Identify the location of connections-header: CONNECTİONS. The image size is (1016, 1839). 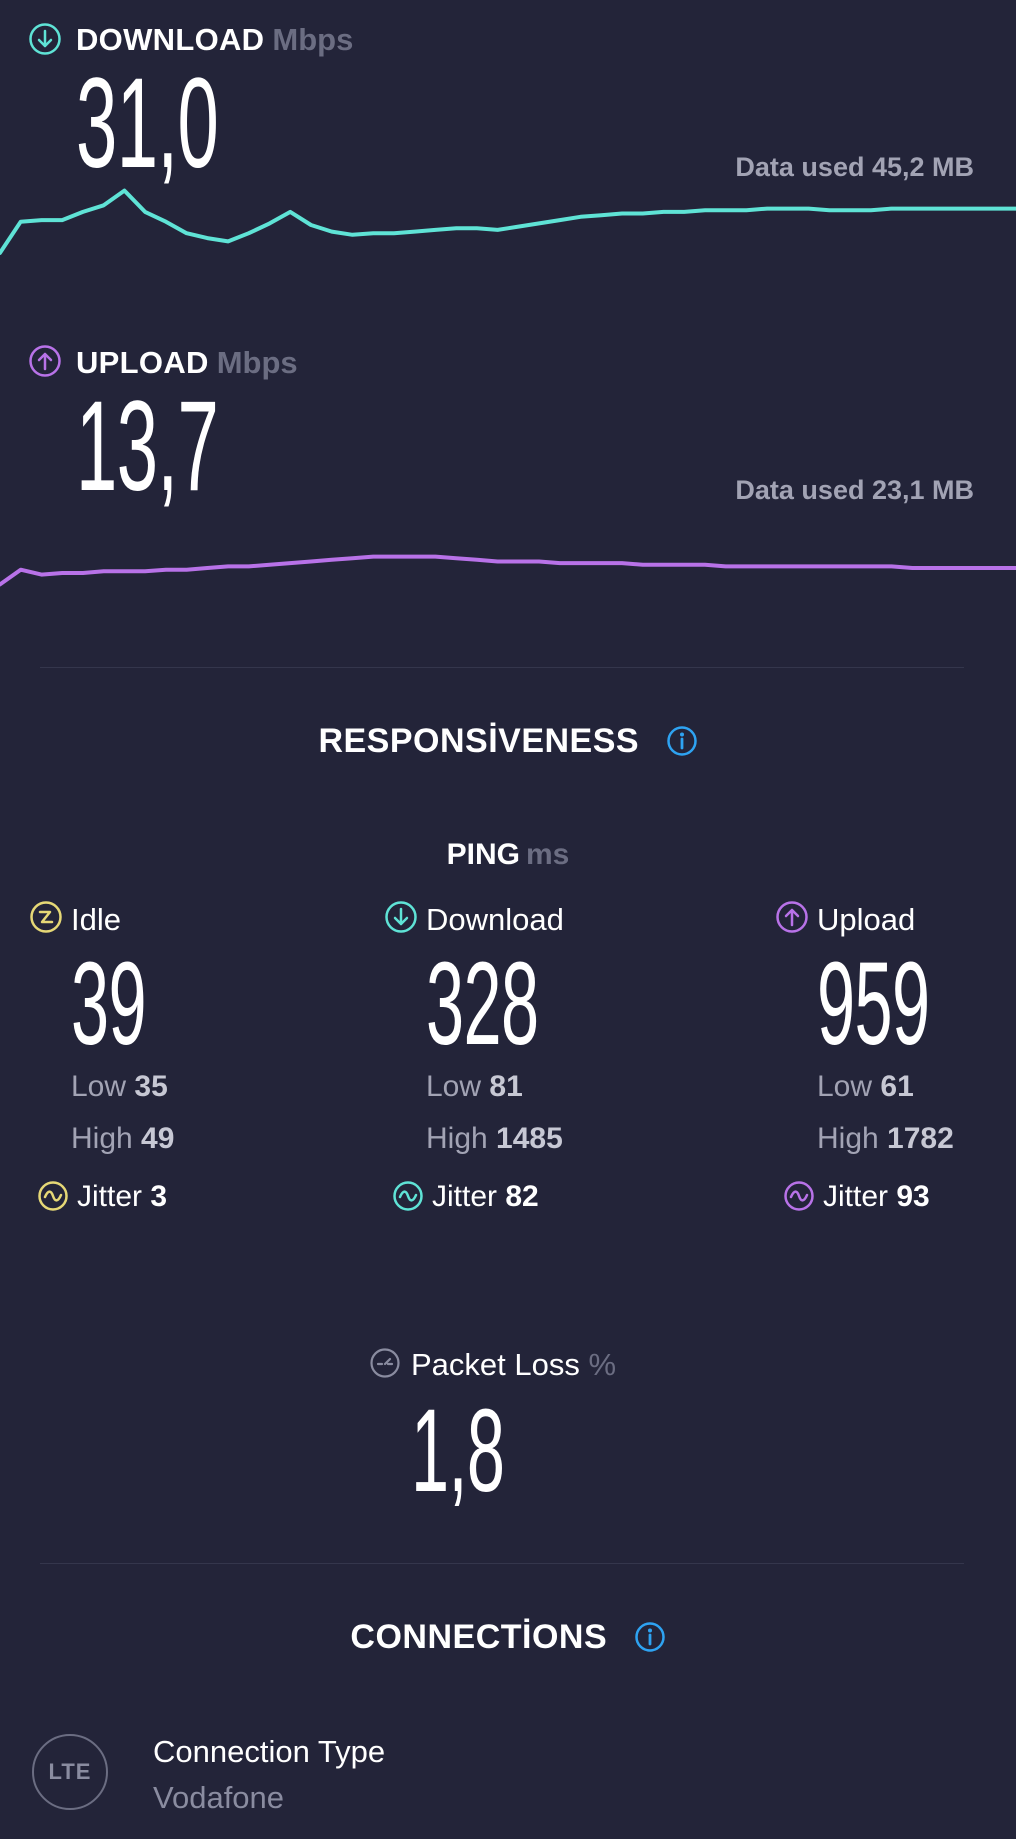
(508, 1637).